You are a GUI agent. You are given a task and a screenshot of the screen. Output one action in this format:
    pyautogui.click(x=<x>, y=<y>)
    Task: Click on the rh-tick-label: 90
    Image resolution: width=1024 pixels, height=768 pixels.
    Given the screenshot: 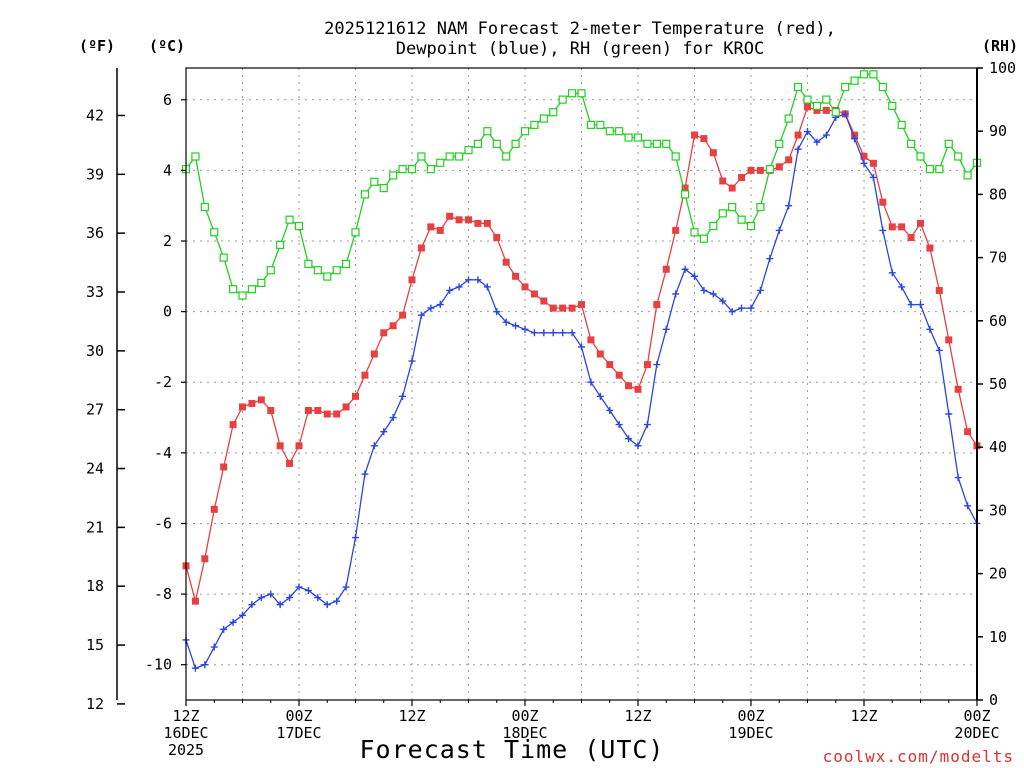 What is the action you would take?
    pyautogui.click(x=998, y=131)
    